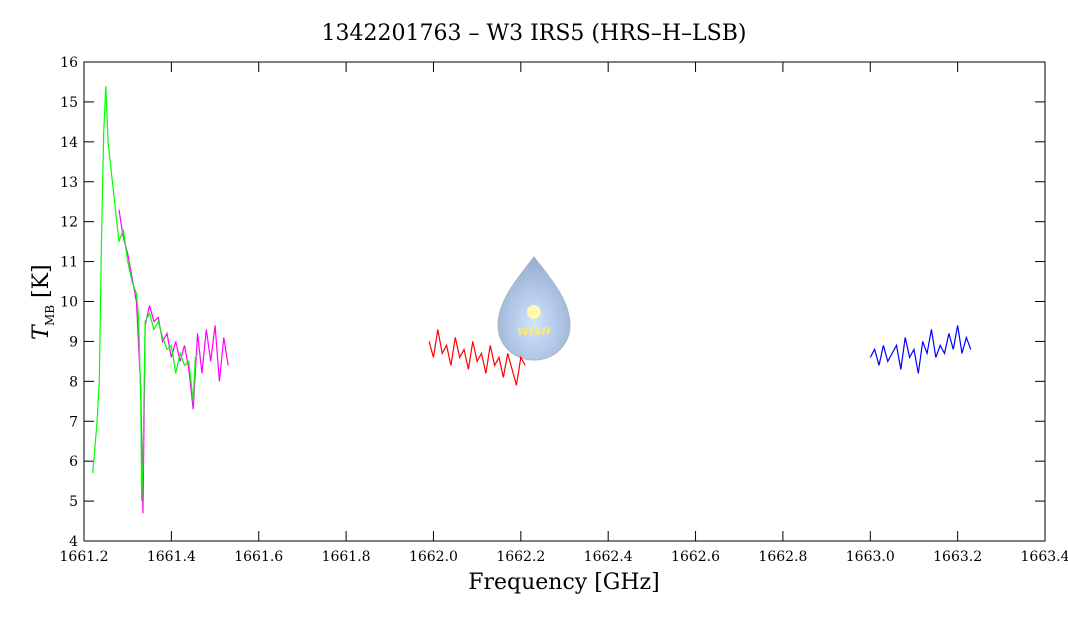 Image resolution: width=1068 pixels, height=618 pixels. What do you see at coordinates (520, 557) in the screenshot?
I see `x-tick-label: 1662.2` at bounding box center [520, 557].